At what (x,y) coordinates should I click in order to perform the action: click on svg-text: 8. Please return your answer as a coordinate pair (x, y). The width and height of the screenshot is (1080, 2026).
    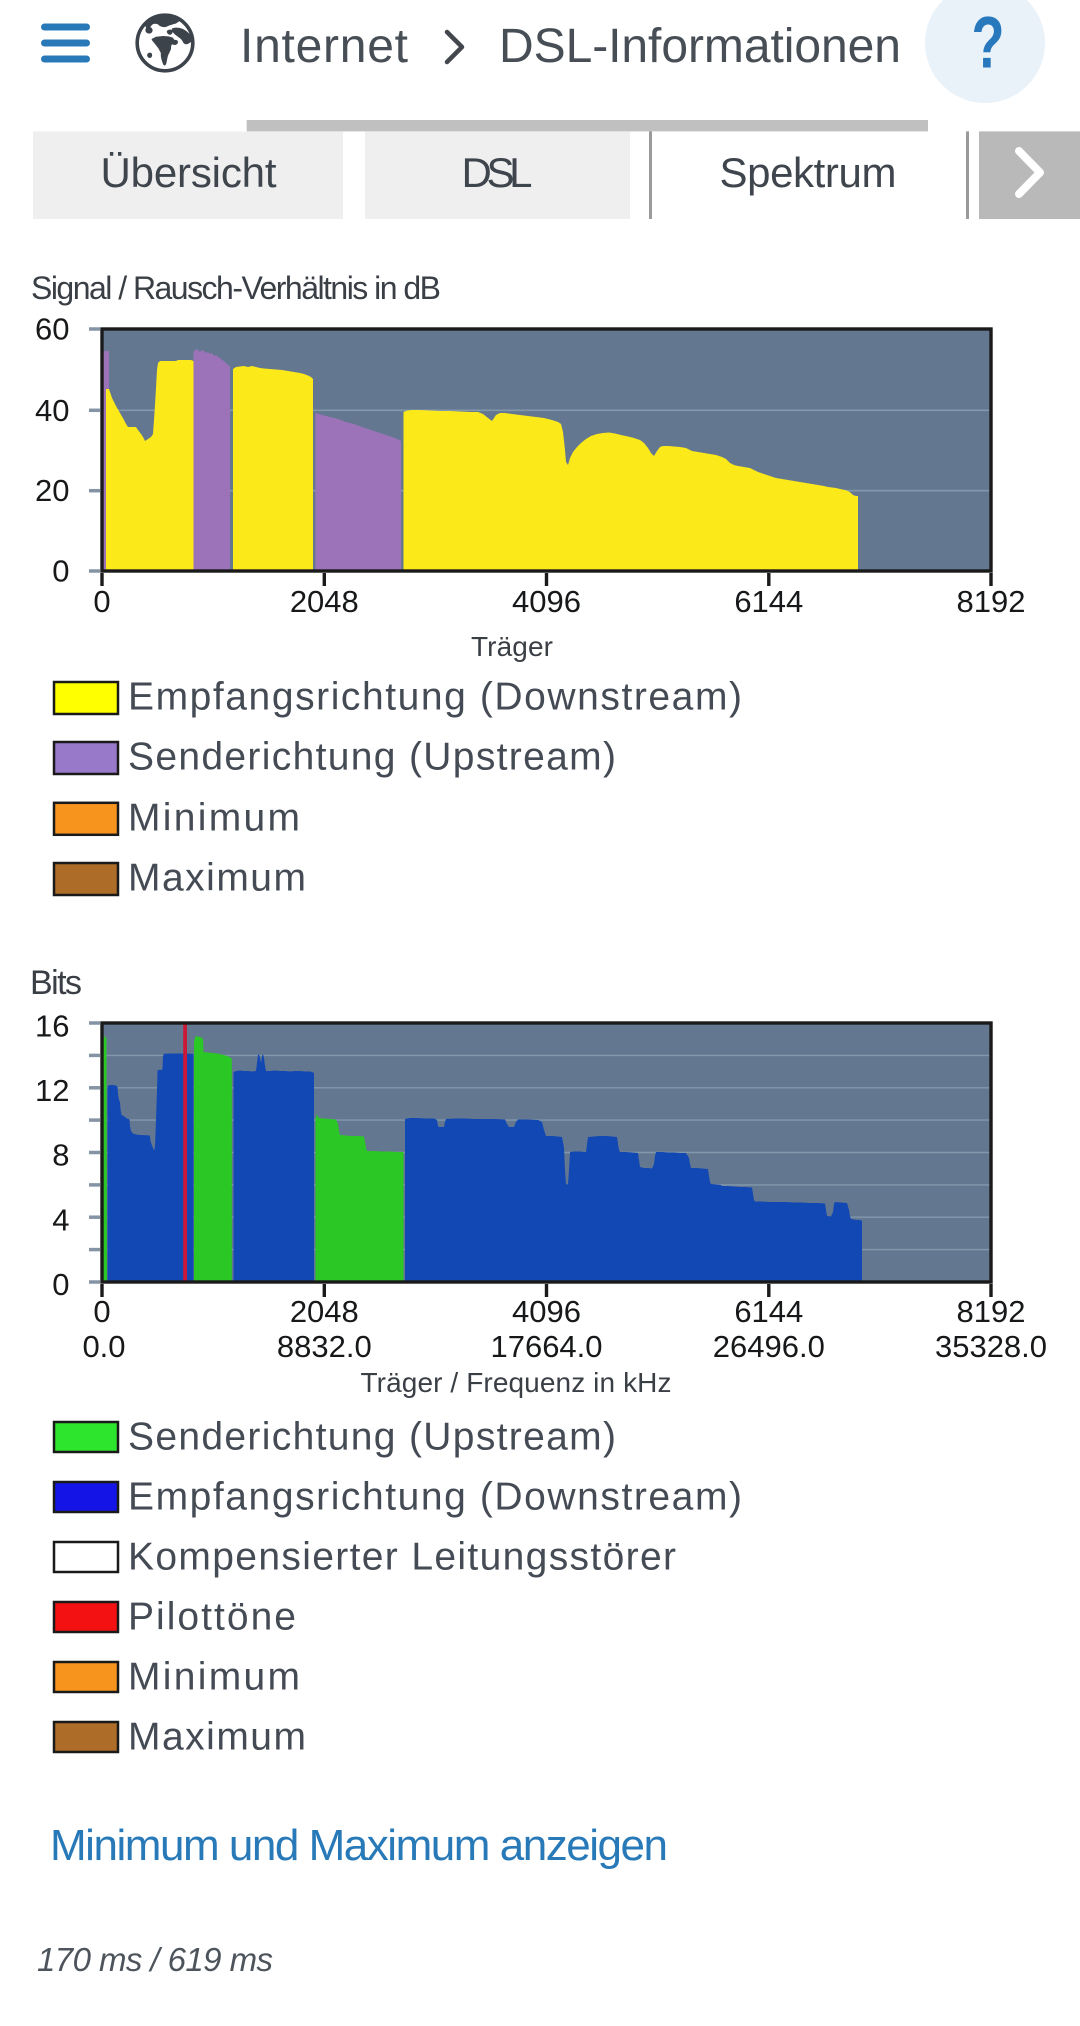
    Looking at the image, I should click on (60, 1154).